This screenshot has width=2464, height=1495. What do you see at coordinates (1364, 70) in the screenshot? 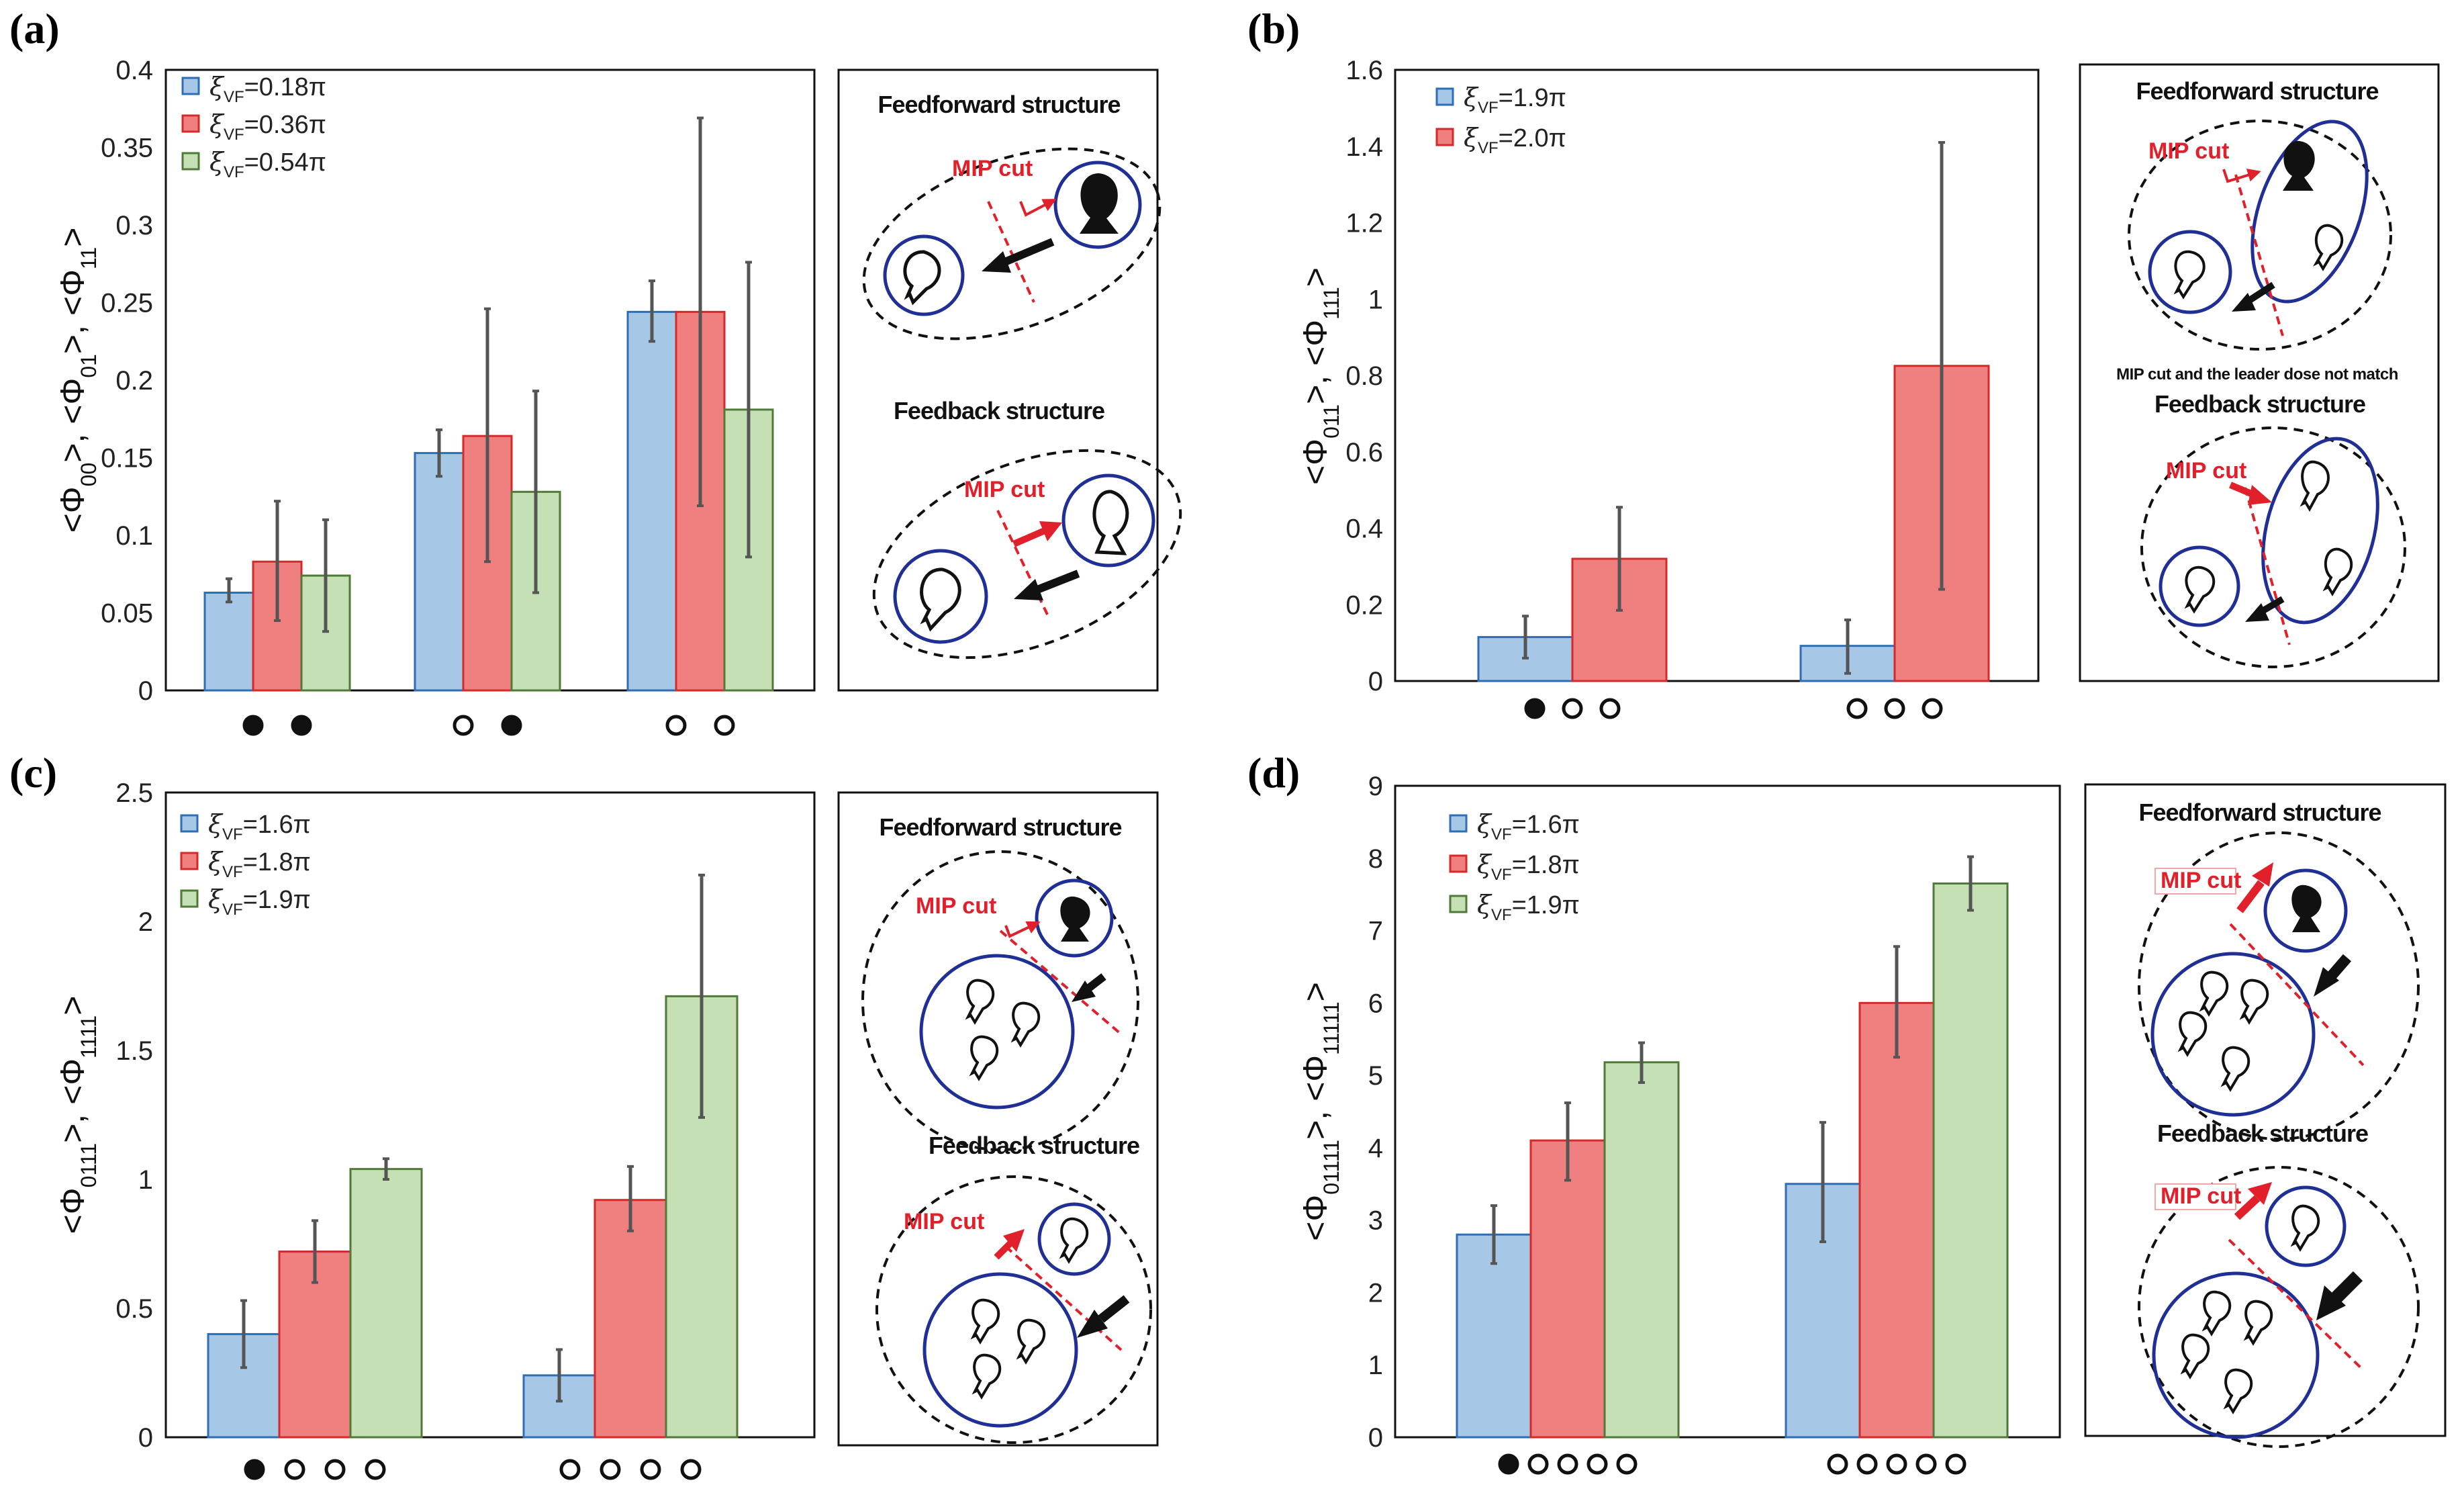
I see `y-tick-label: 1.6` at bounding box center [1364, 70].